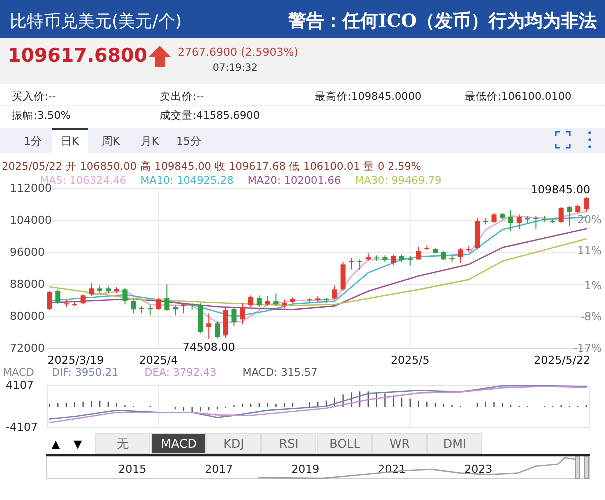 This screenshot has width=605, height=500. I want to click on annotation: 74508.00, so click(209, 347).